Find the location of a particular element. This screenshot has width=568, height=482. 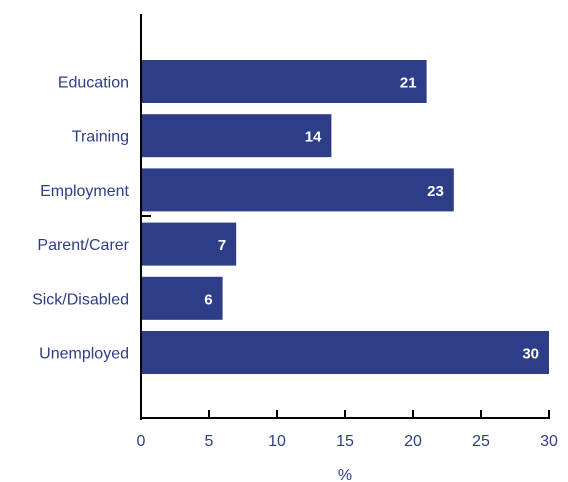

value-label: 21 is located at coordinates (408, 83).